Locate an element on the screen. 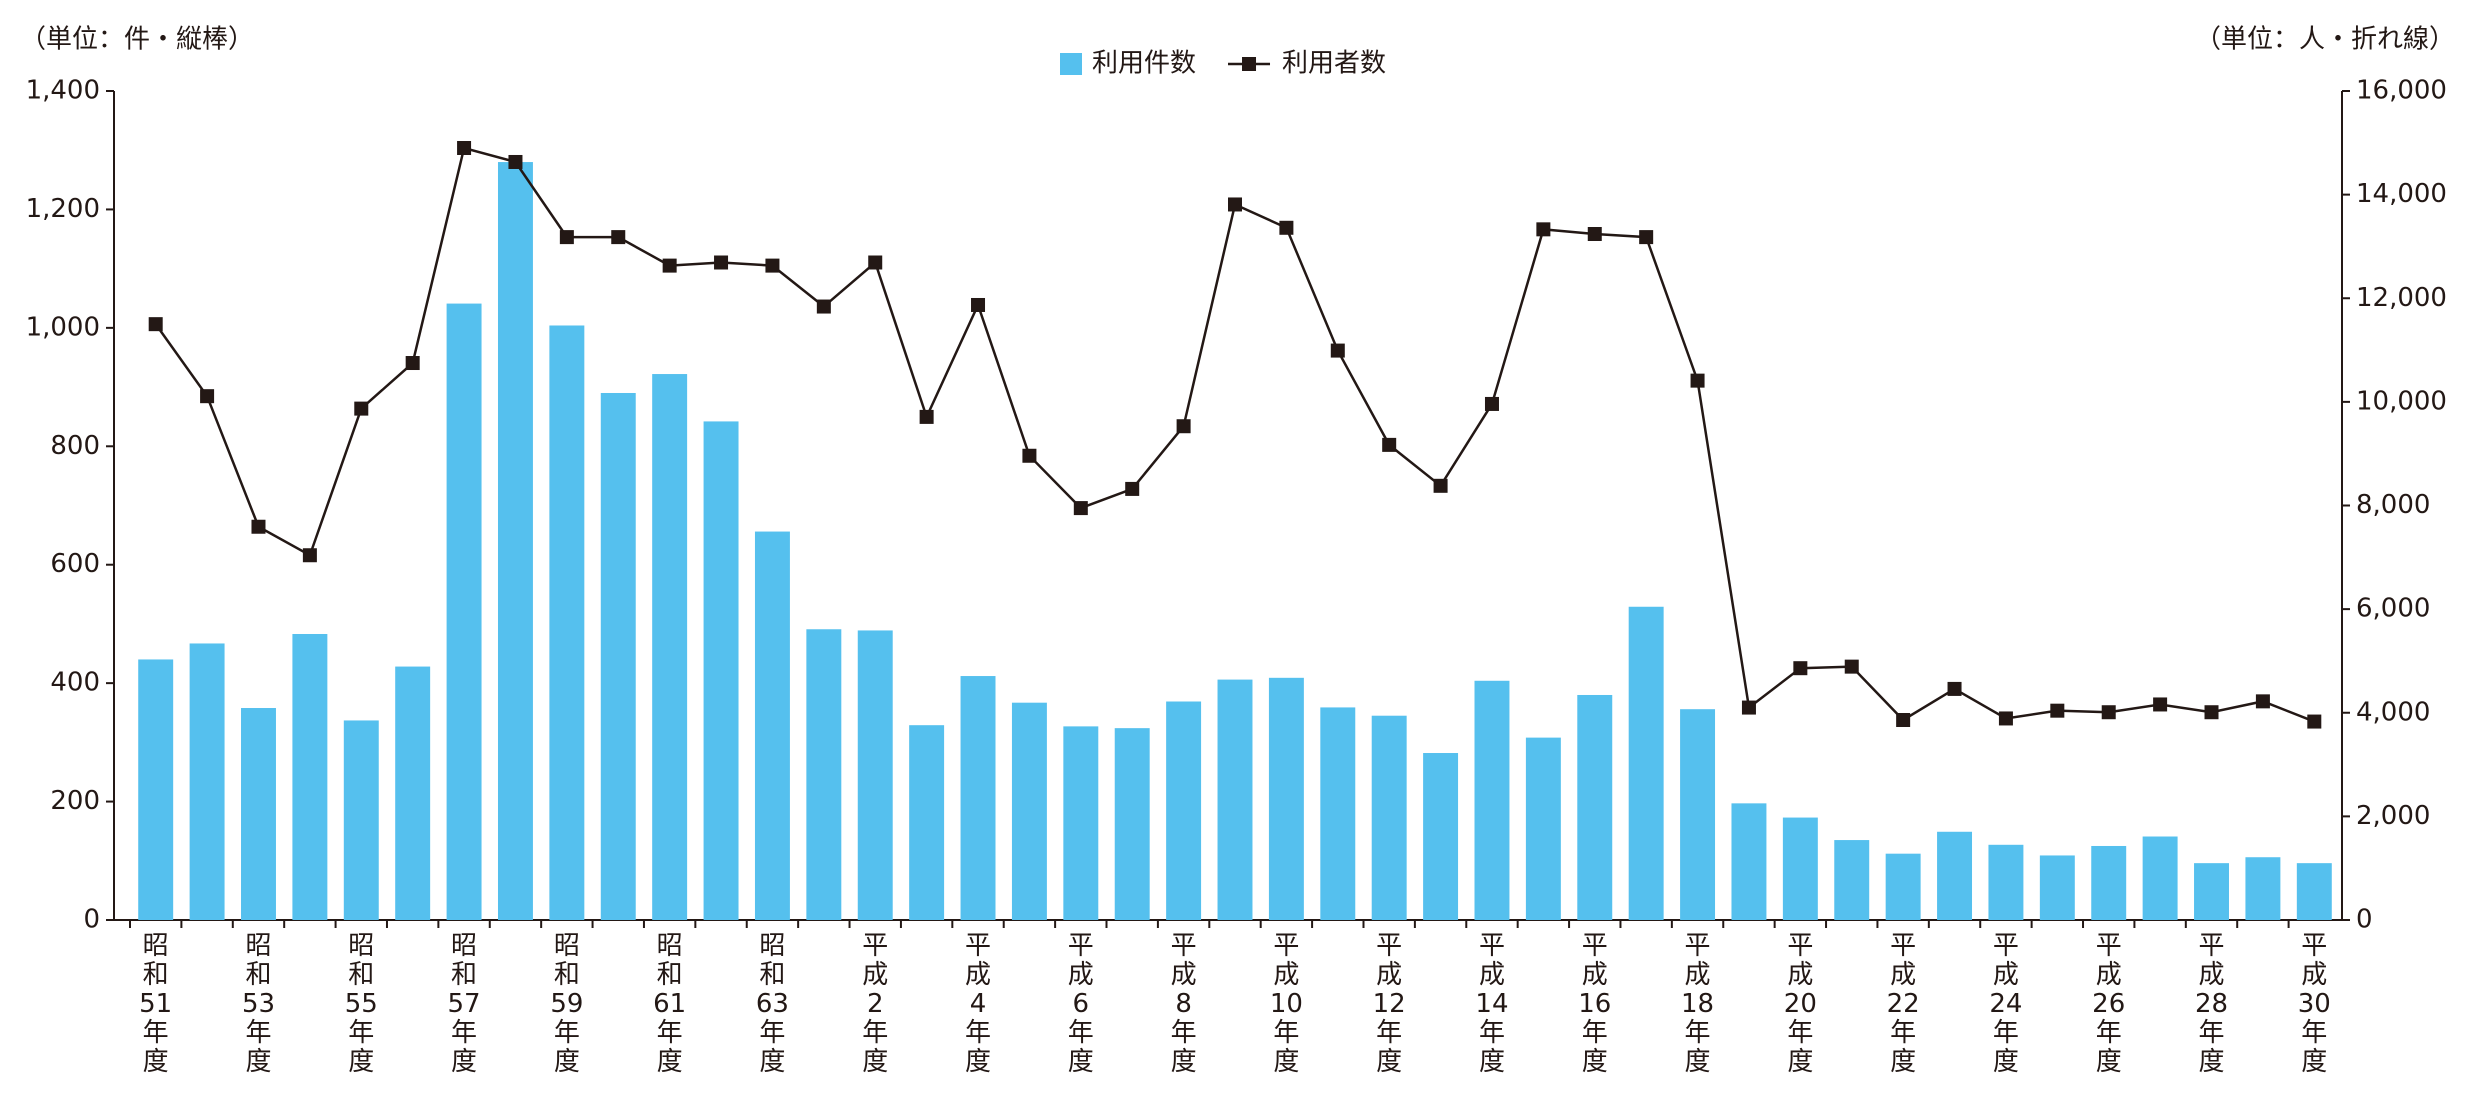 The width and height of the screenshot is (2475, 1100). x-tick-label: 平成 12 年度 is located at coordinates (1389, 1004).